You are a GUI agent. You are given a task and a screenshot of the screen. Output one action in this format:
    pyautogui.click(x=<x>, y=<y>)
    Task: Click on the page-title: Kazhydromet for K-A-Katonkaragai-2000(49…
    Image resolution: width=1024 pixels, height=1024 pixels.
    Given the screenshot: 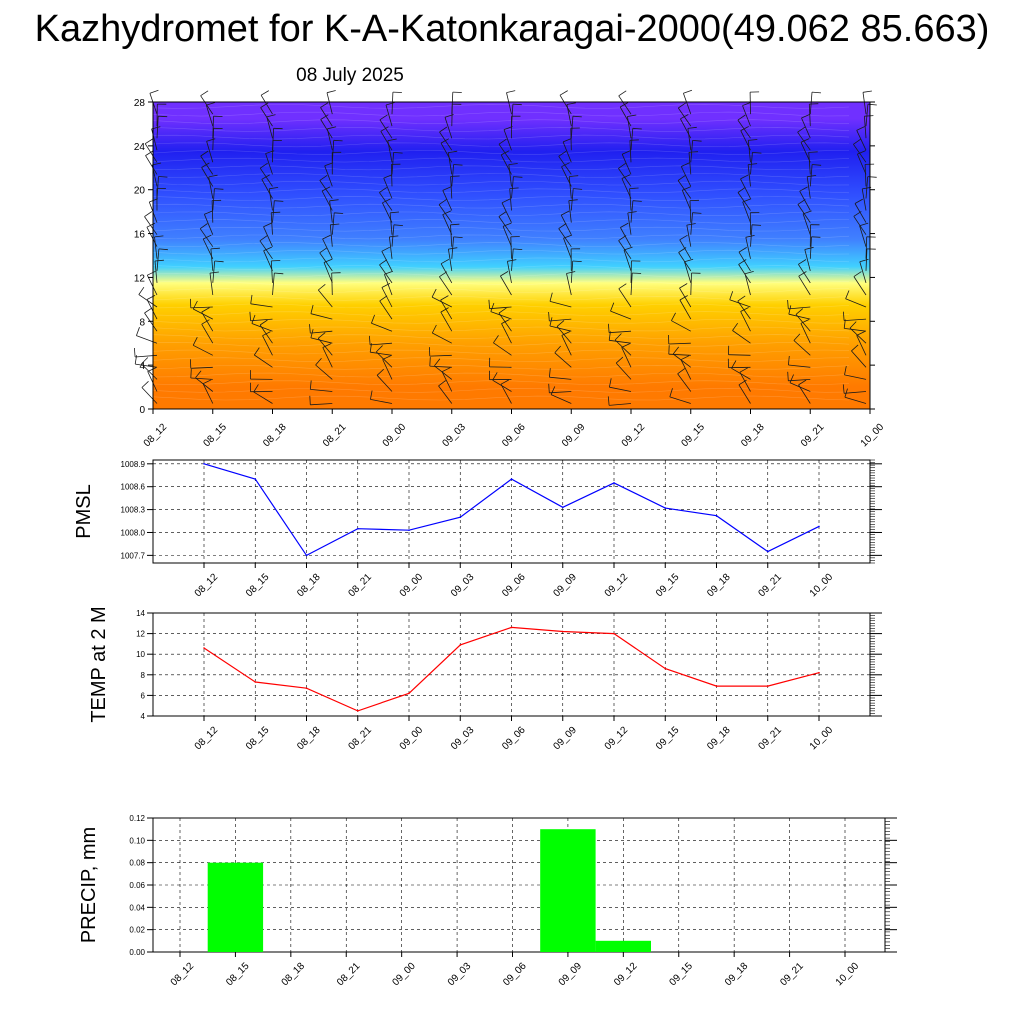 What is the action you would take?
    pyautogui.click(x=512, y=29)
    